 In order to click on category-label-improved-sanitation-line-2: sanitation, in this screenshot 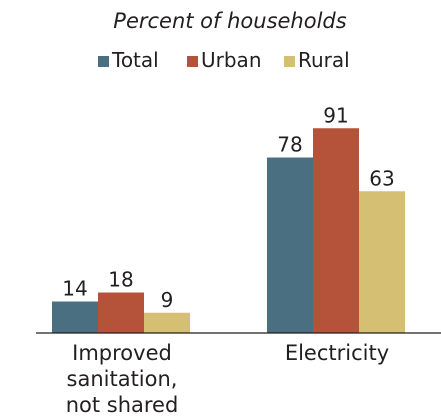, I will do `click(122, 379)`.